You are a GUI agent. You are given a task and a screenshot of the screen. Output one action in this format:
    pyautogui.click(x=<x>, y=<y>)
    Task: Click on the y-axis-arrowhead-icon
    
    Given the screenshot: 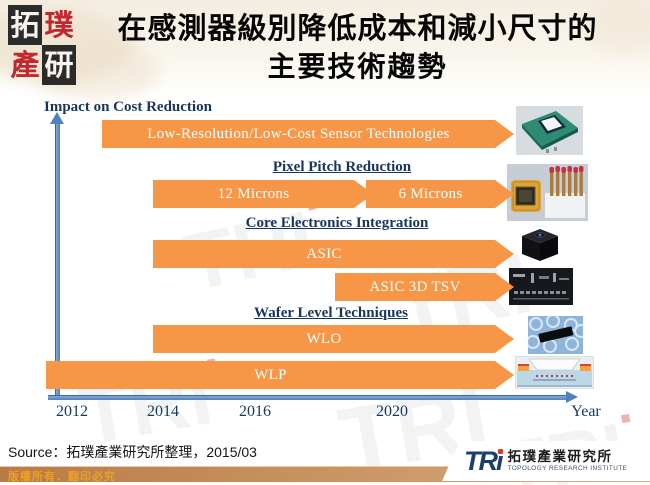 What is the action you would take?
    pyautogui.click(x=57, y=118)
    